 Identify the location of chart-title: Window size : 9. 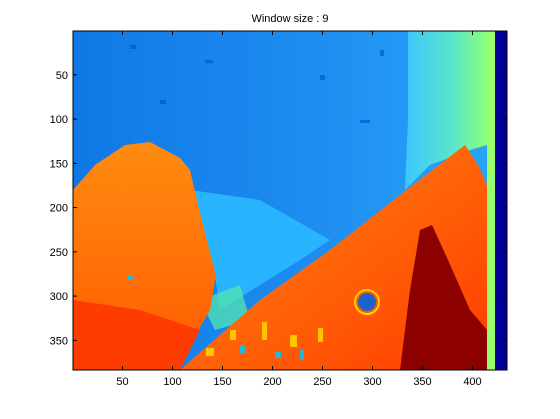
(289, 19).